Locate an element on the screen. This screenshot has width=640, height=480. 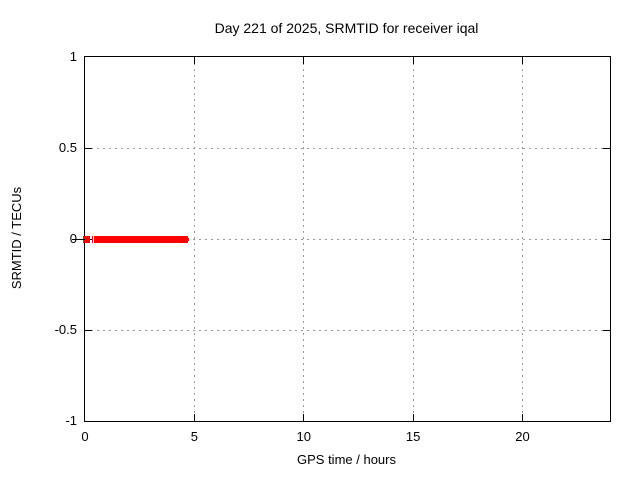
y-tick-label: 0.5 is located at coordinates (67, 147).